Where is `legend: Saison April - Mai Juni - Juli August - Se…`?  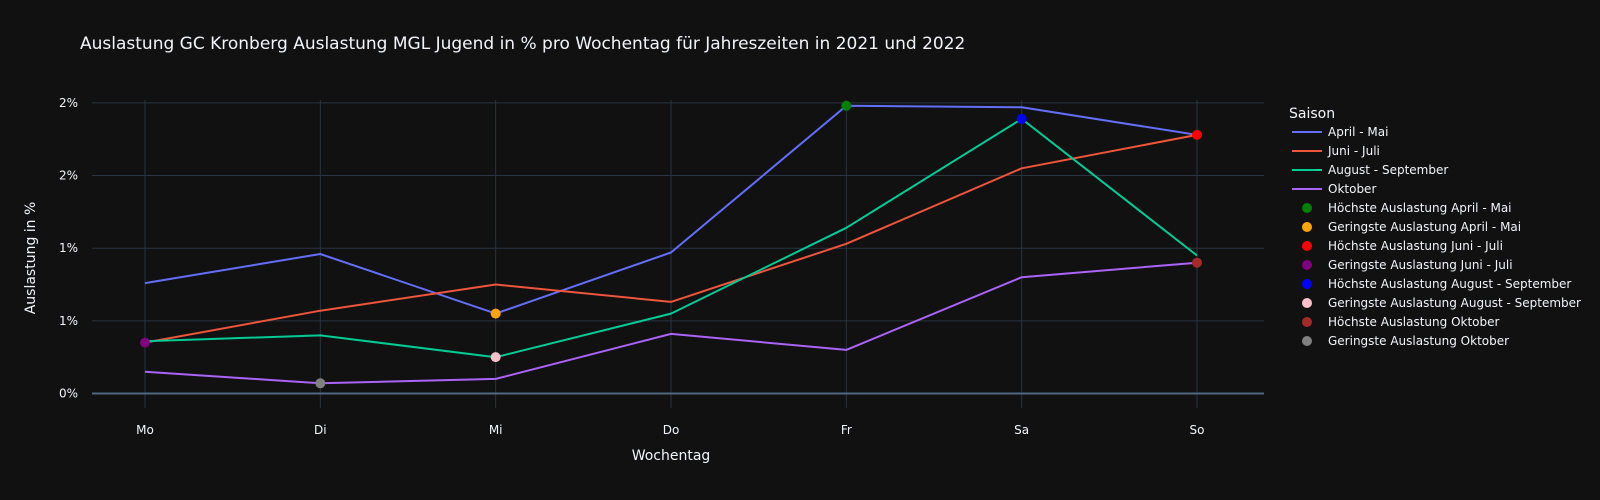 legend: Saison April - Mai Juni - Juli August - Se… is located at coordinates (1435, 227).